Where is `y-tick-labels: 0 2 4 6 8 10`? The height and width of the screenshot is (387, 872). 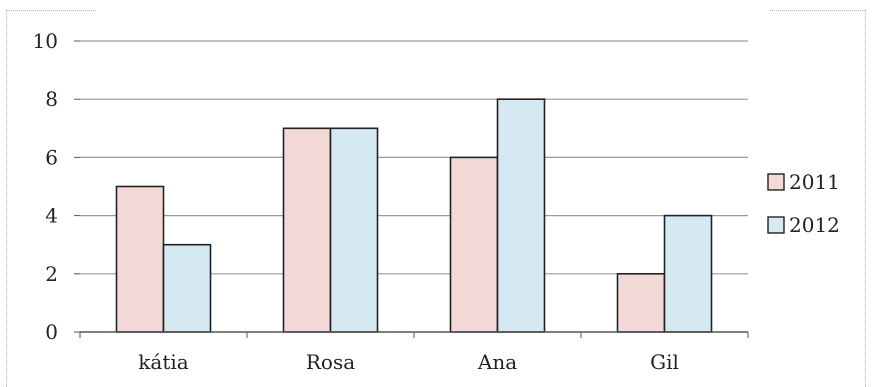 y-tick-labels: 0 2 4 6 8 10 is located at coordinates (45, 186).